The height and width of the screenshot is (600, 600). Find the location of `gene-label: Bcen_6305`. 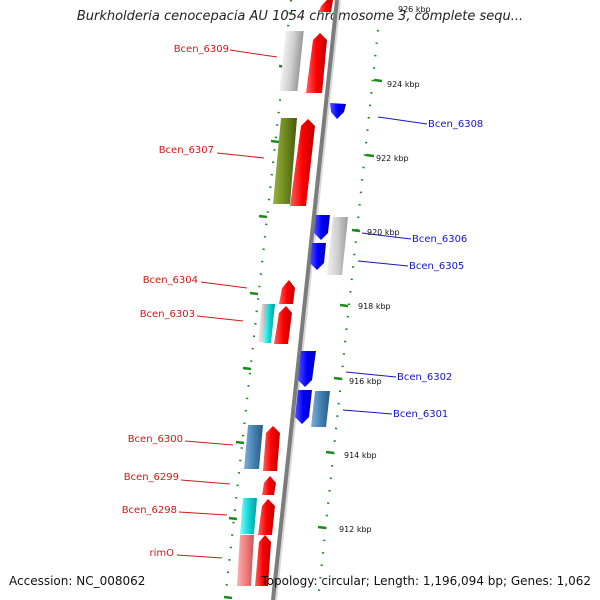

gene-label: Bcen_6305 is located at coordinates (436, 266).